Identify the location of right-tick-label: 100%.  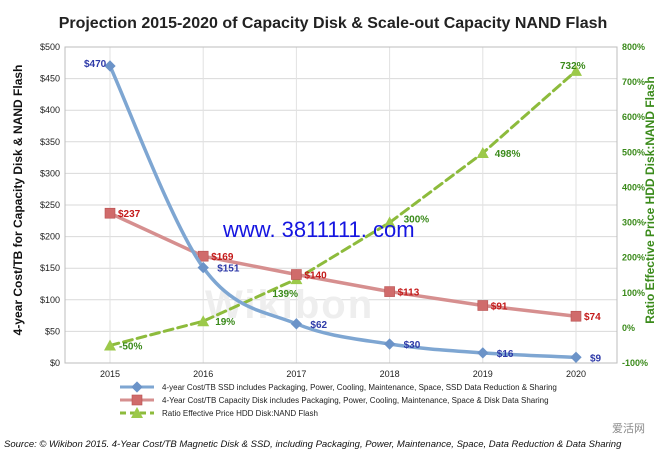
(633, 293).